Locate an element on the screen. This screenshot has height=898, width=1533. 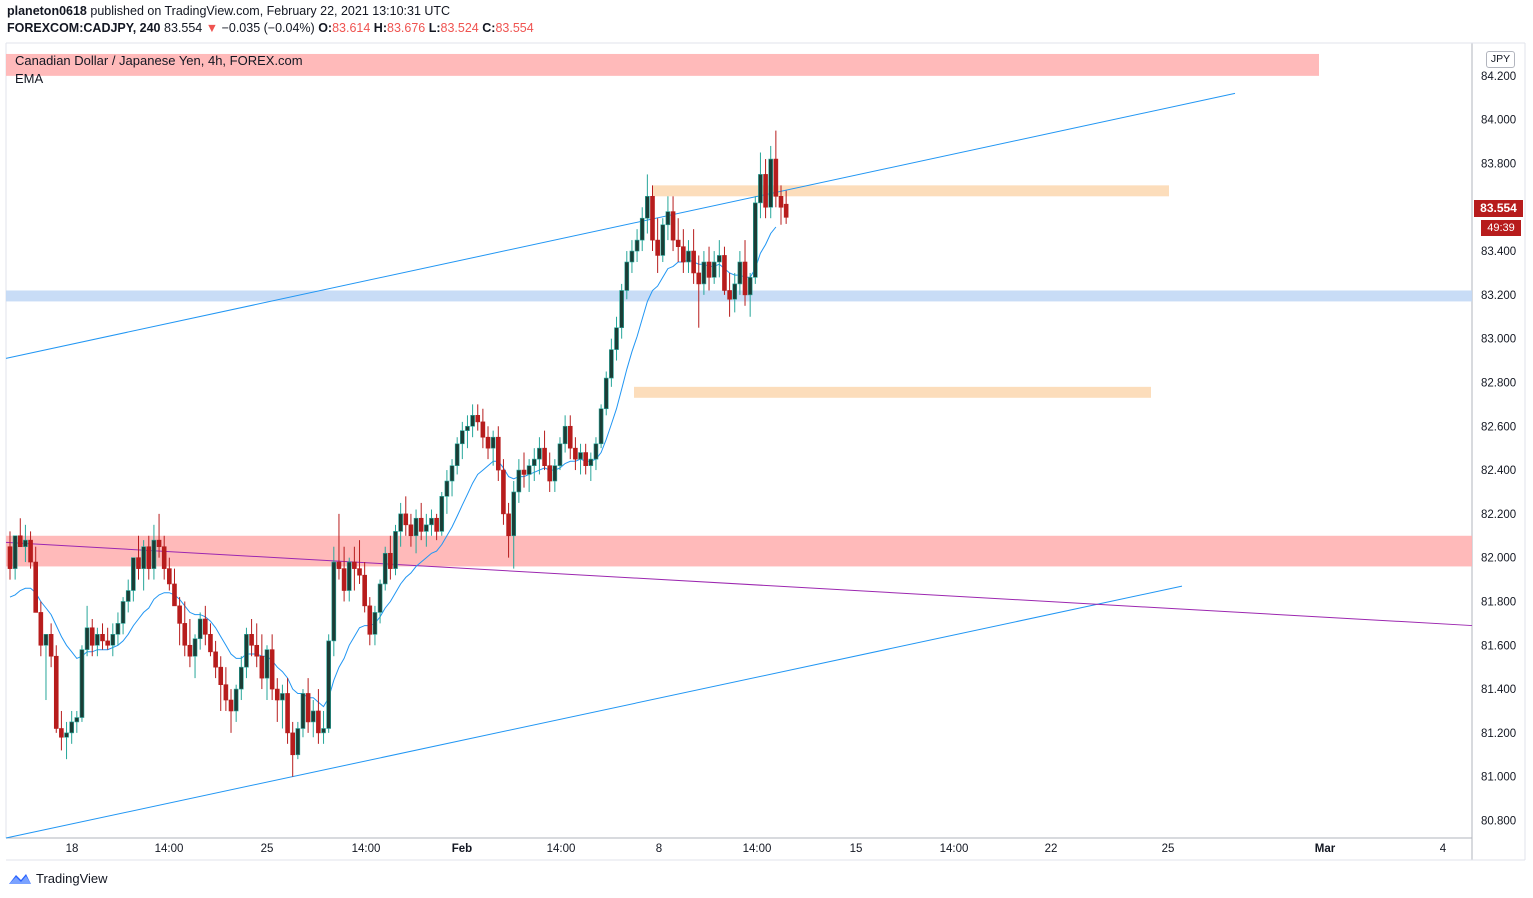
time-tick-label: 8 is located at coordinates (659, 849).